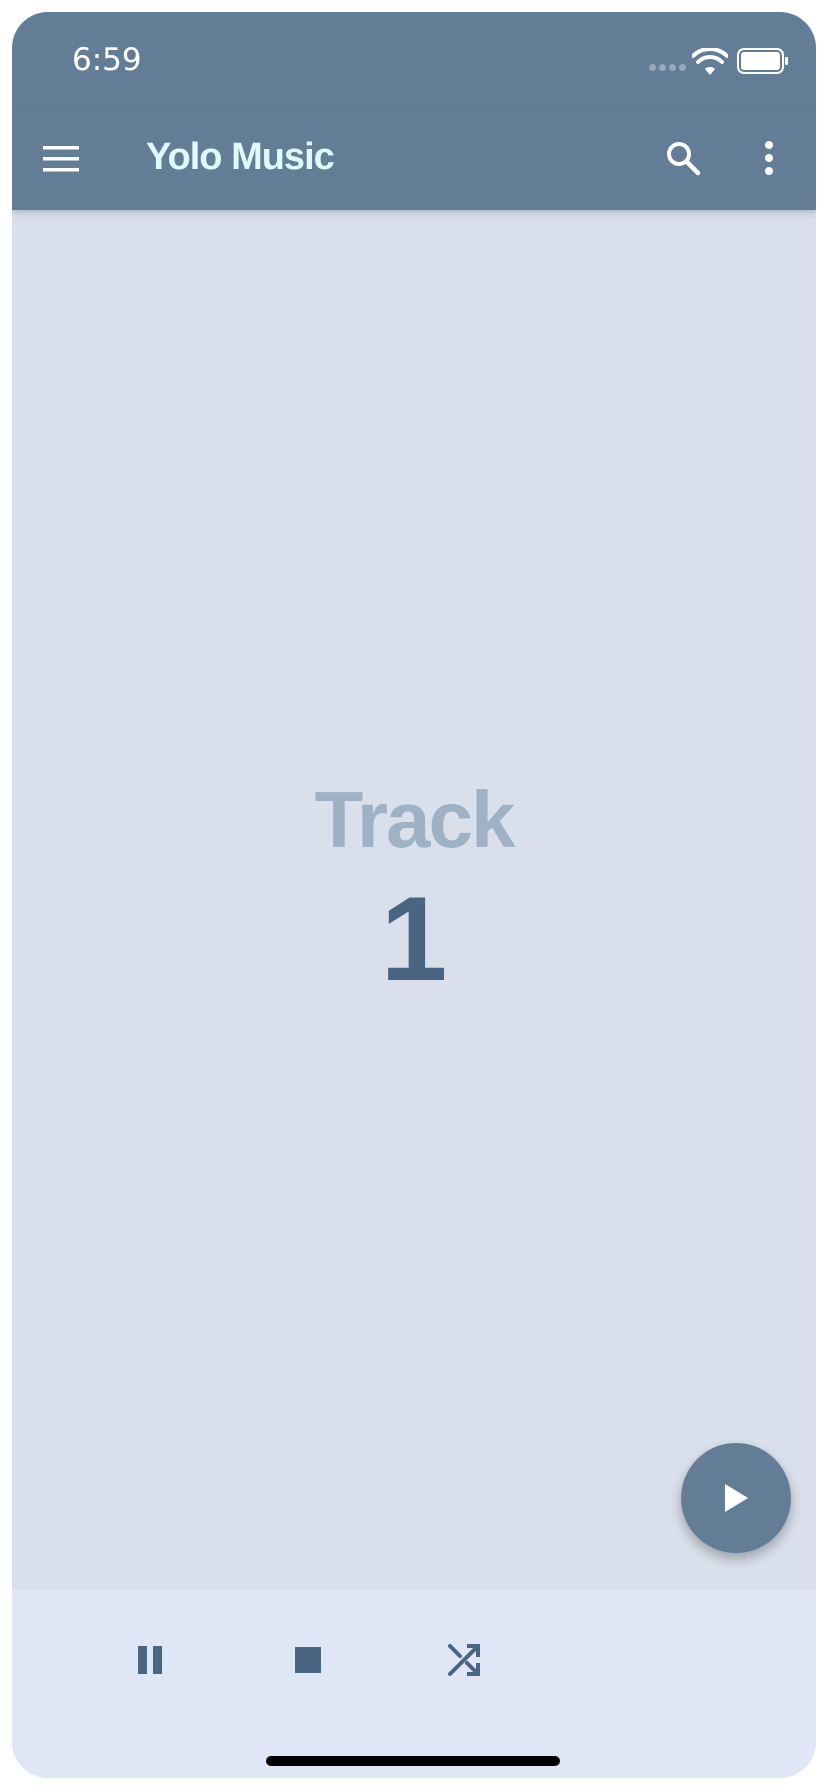  What do you see at coordinates (414, 160) in the screenshot?
I see `app-bar: Yolo Music` at bounding box center [414, 160].